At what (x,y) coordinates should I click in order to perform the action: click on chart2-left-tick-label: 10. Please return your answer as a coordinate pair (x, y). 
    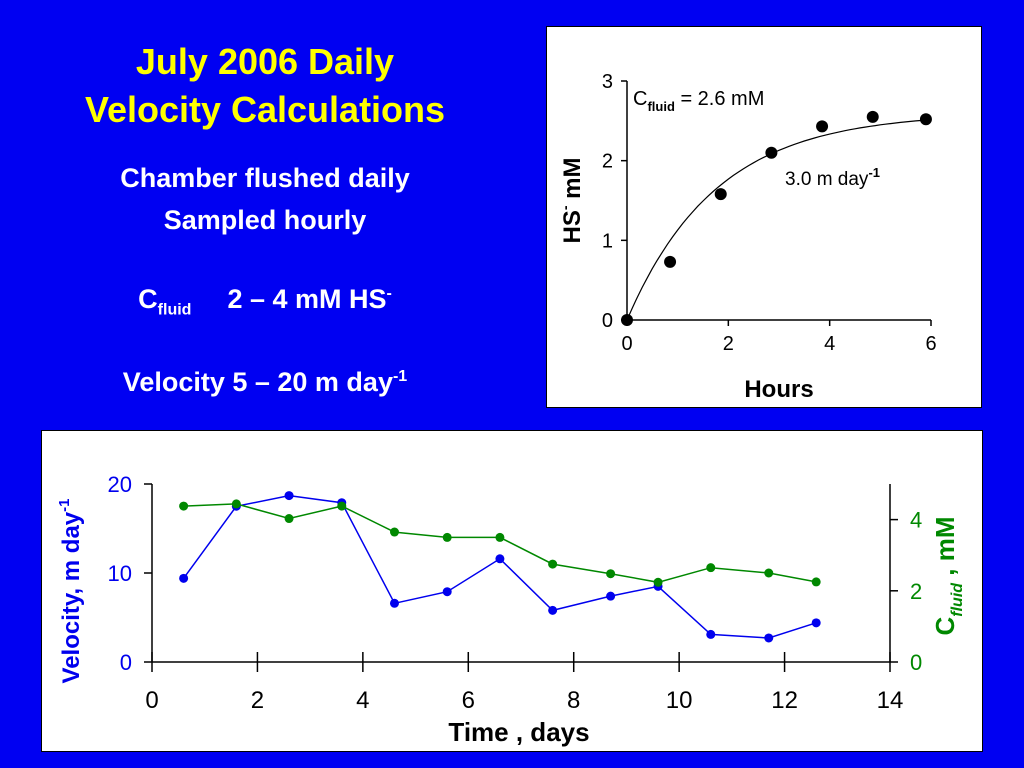
    Looking at the image, I should click on (120, 573).